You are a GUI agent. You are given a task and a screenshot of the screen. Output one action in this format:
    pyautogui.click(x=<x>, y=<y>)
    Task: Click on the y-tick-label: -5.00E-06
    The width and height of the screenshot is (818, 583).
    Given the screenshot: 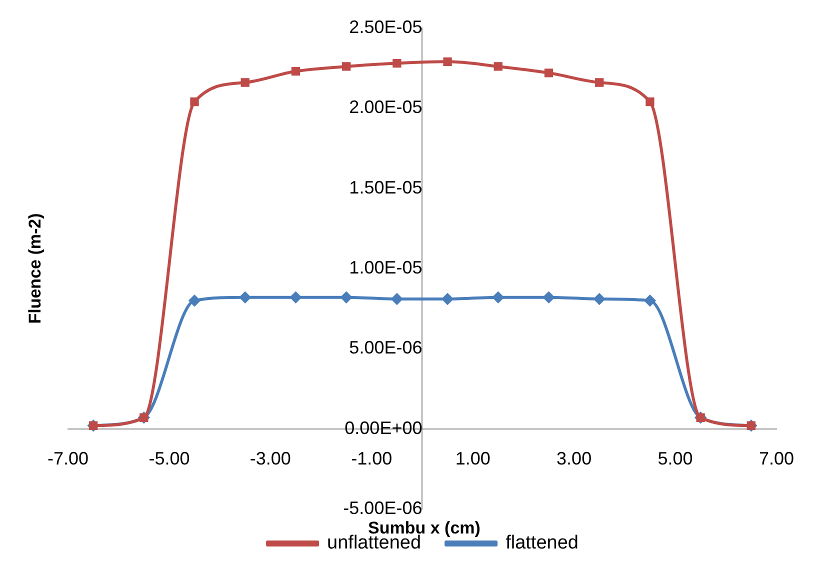 What is the action you would take?
    pyautogui.click(x=382, y=508)
    